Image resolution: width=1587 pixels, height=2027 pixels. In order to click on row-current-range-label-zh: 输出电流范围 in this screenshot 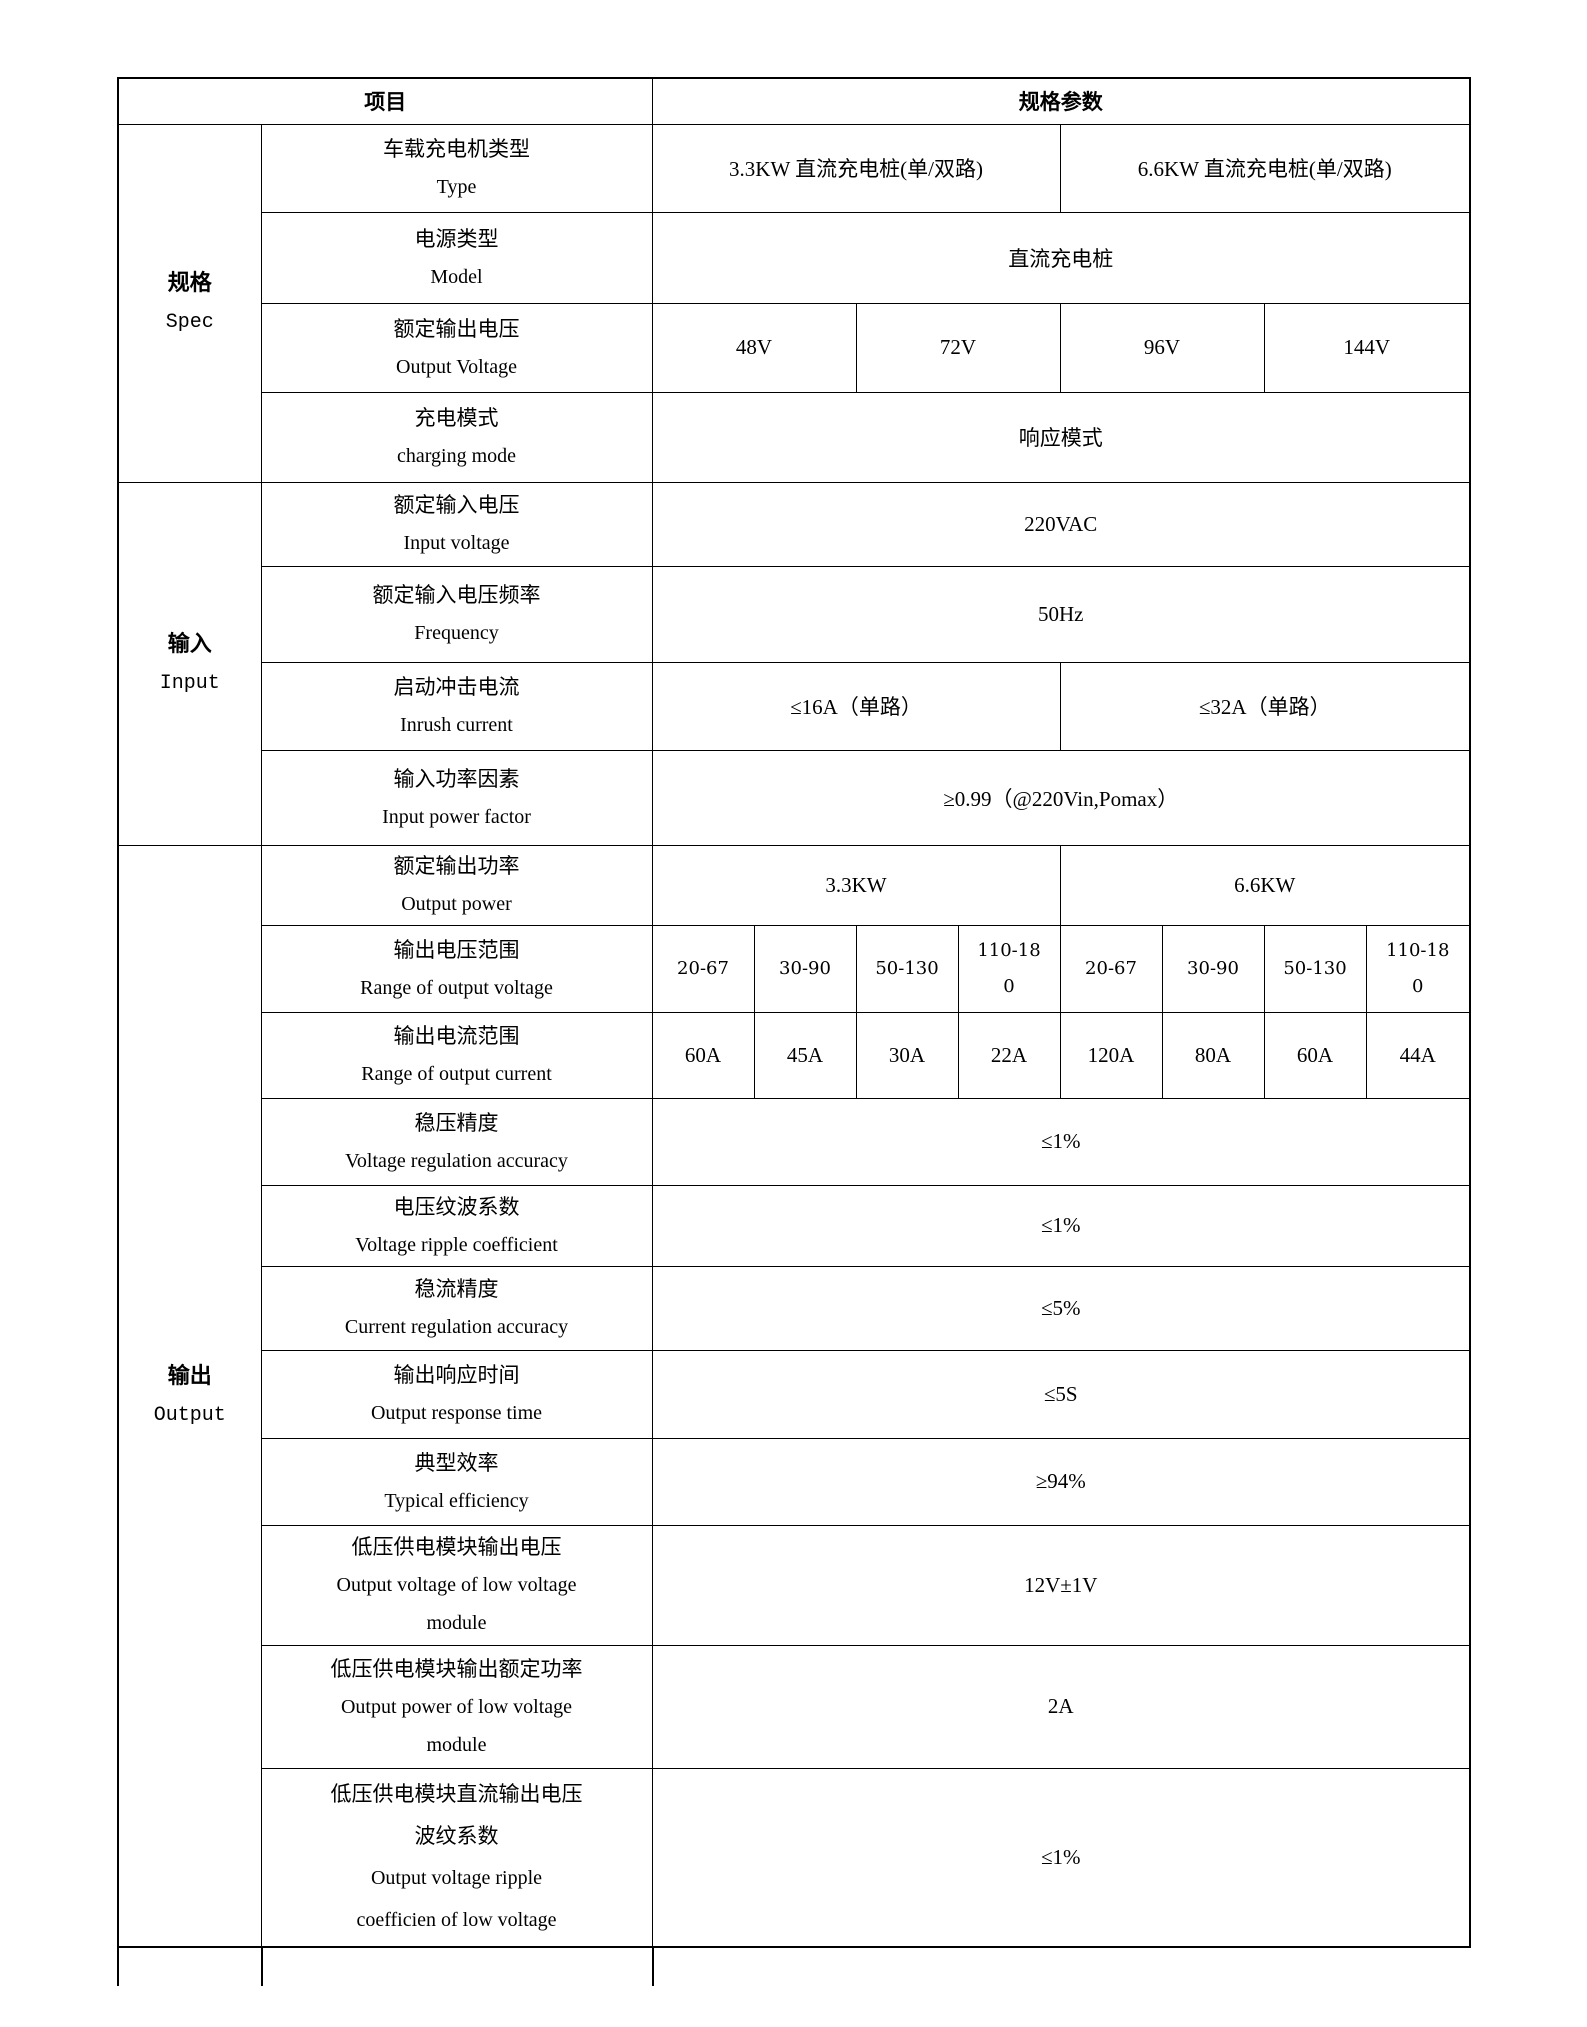, I will do `click(456, 1036)`.